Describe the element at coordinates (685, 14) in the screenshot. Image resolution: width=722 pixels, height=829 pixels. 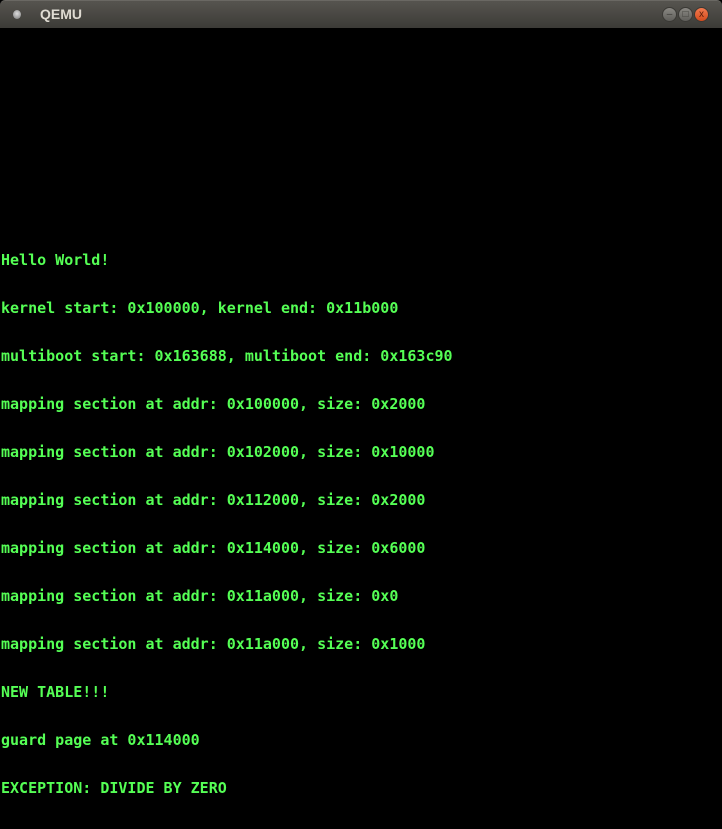
I see `maximize-button: □` at that location.